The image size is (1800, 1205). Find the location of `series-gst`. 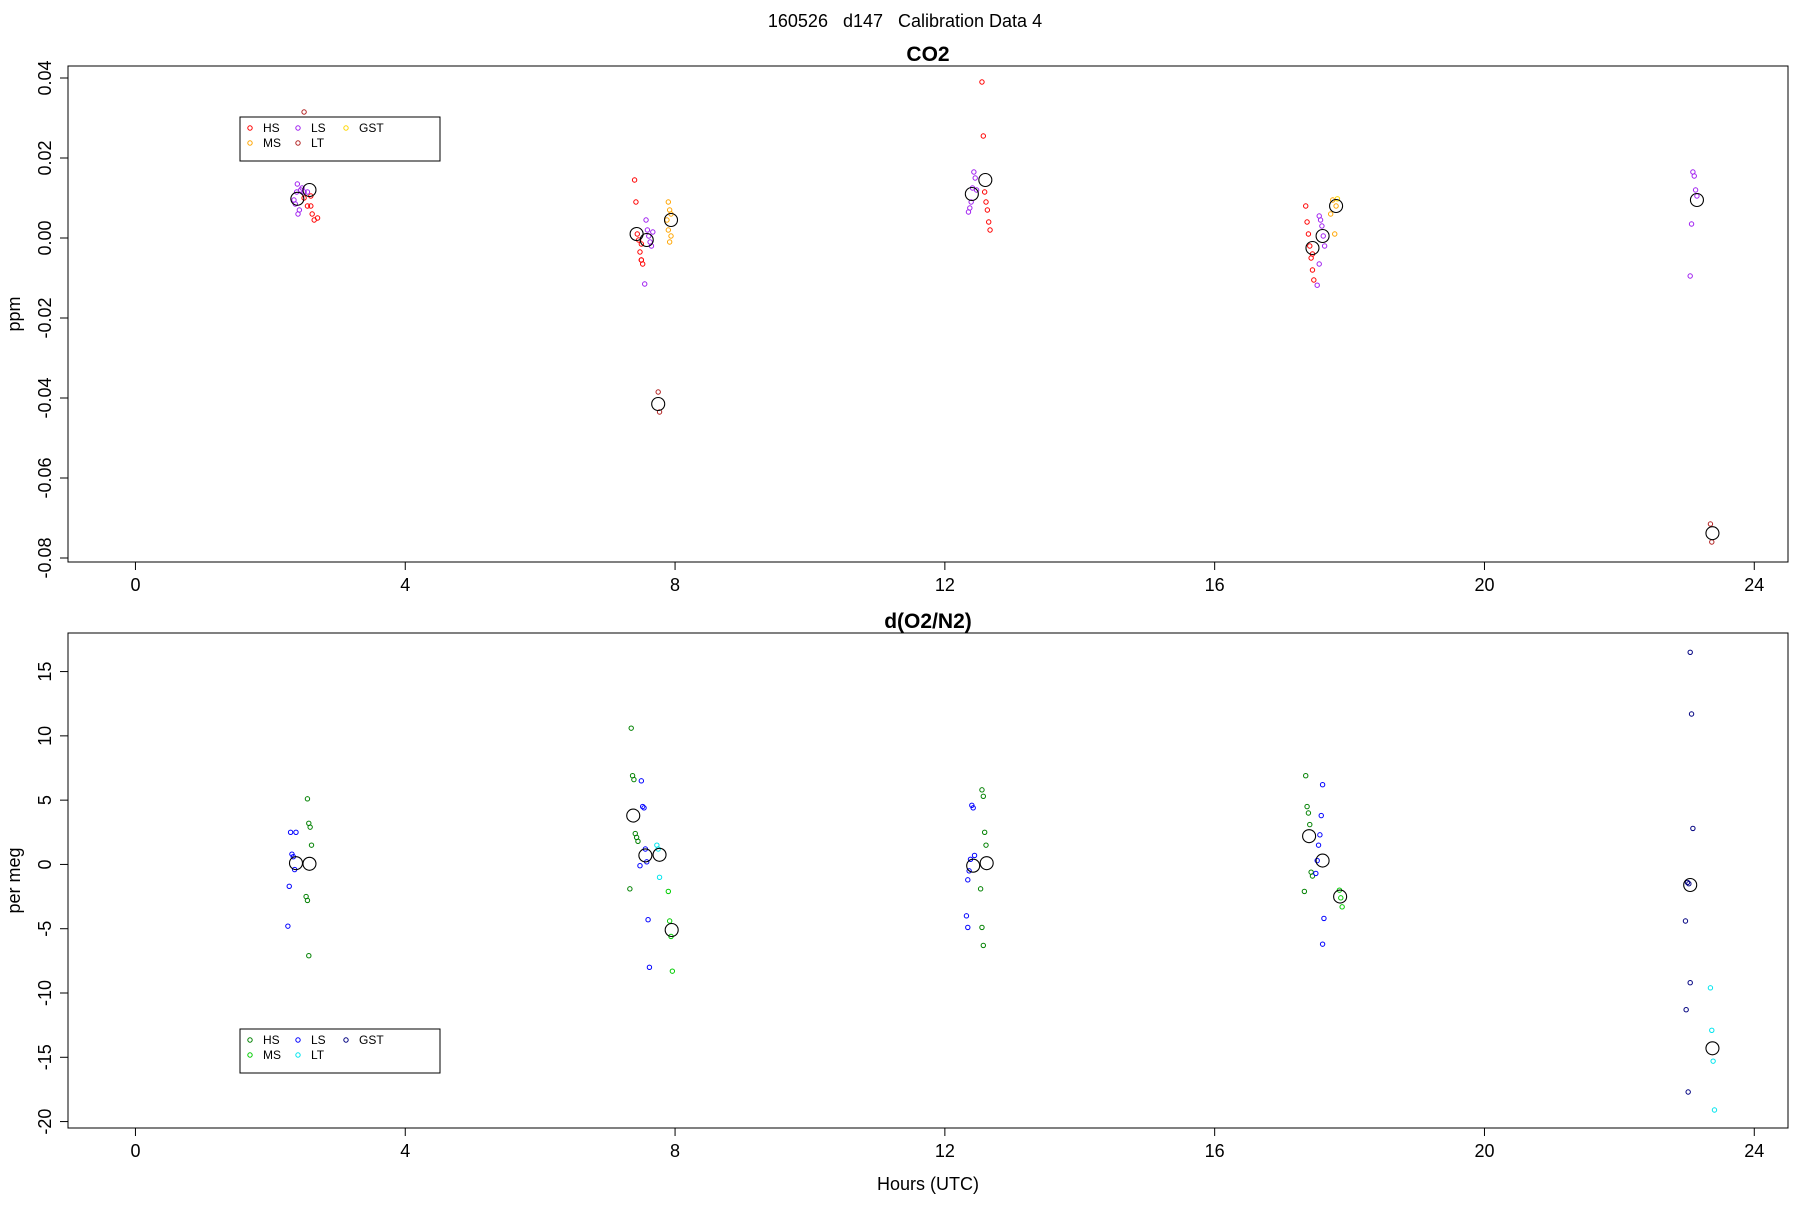

series-gst is located at coordinates (1337, 199).